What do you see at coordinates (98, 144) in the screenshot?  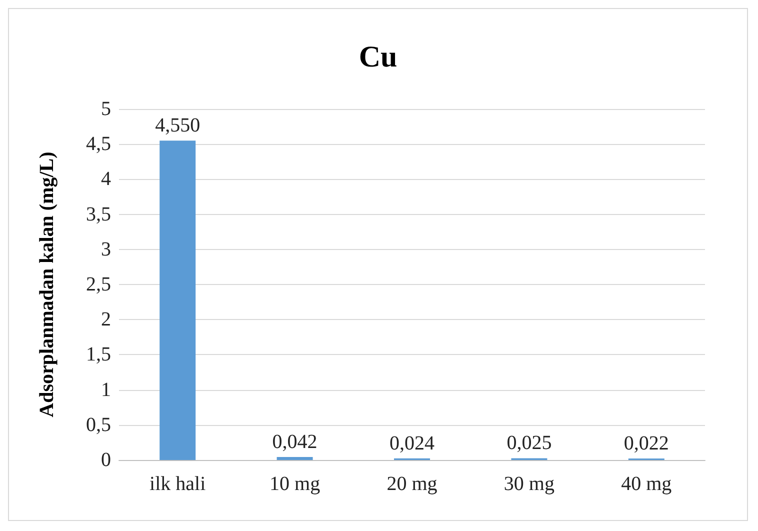 I see `y-tick-label: 4,5` at bounding box center [98, 144].